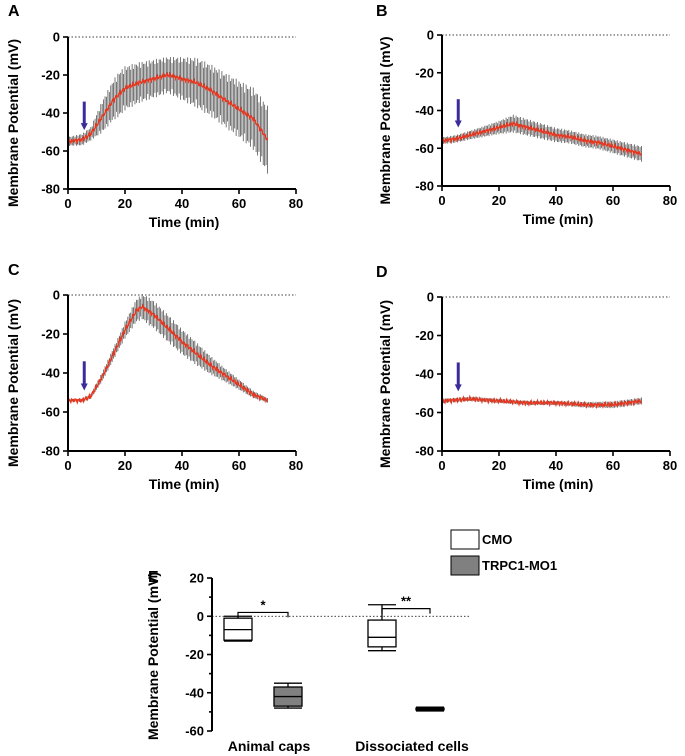 The height and width of the screenshot is (756, 685). Describe the element at coordinates (465, 539) in the screenshot. I see `legend-swatch-cmo` at that location.